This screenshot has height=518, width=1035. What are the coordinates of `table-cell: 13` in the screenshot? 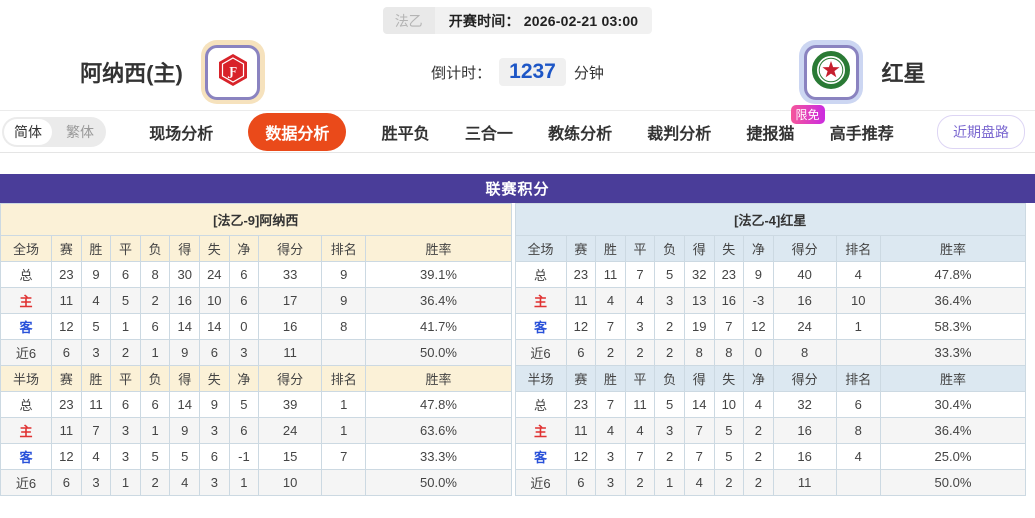 It's located at (699, 300).